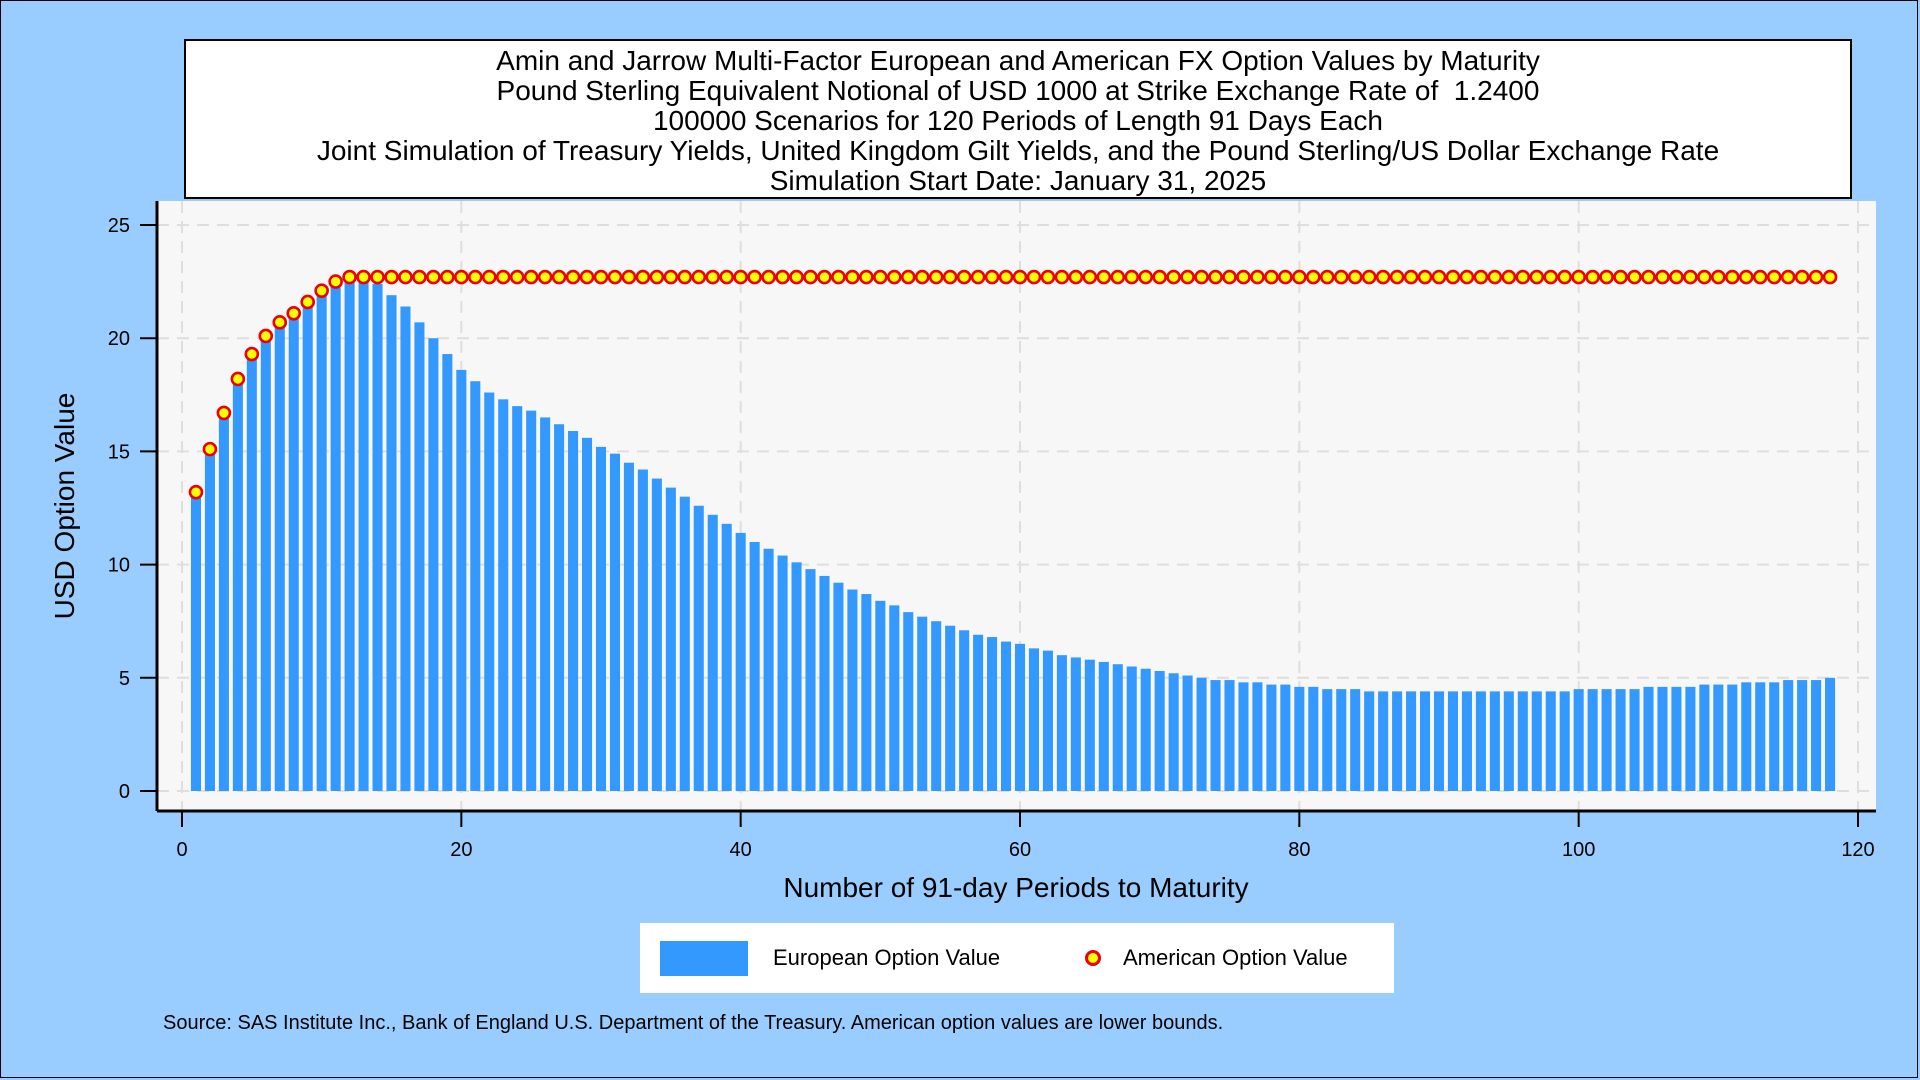 The height and width of the screenshot is (1080, 1920). I want to click on x-tick-label-20: 20, so click(461, 850).